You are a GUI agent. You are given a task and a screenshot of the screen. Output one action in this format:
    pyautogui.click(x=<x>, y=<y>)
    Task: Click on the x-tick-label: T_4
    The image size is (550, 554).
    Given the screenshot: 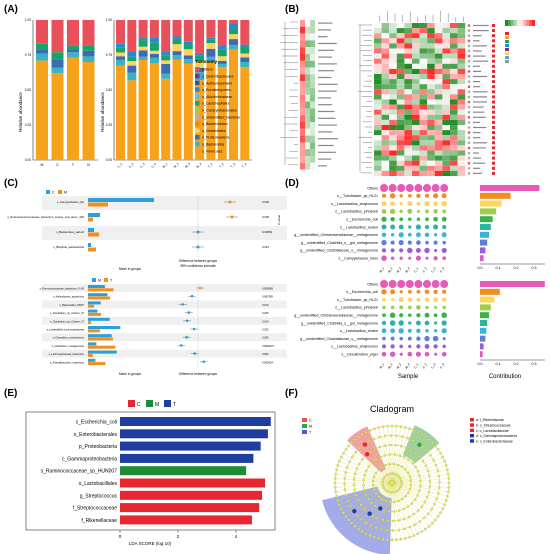 What is the action you would take?
    pyautogui.click(x=244, y=165)
    